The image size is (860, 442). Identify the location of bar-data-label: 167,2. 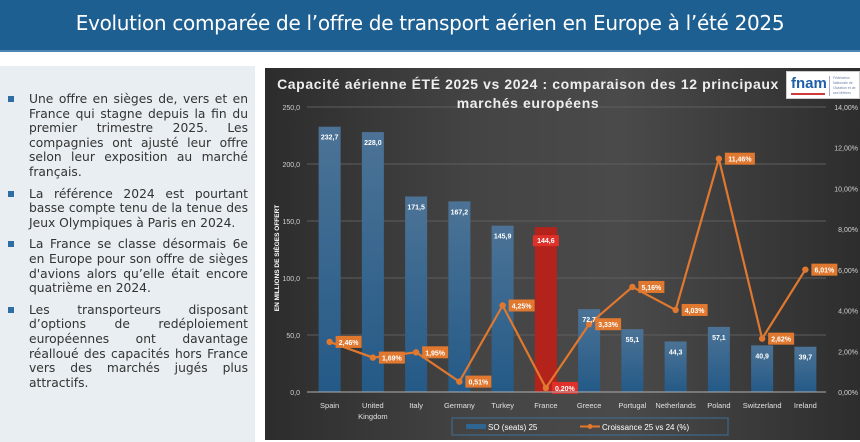
(460, 212).